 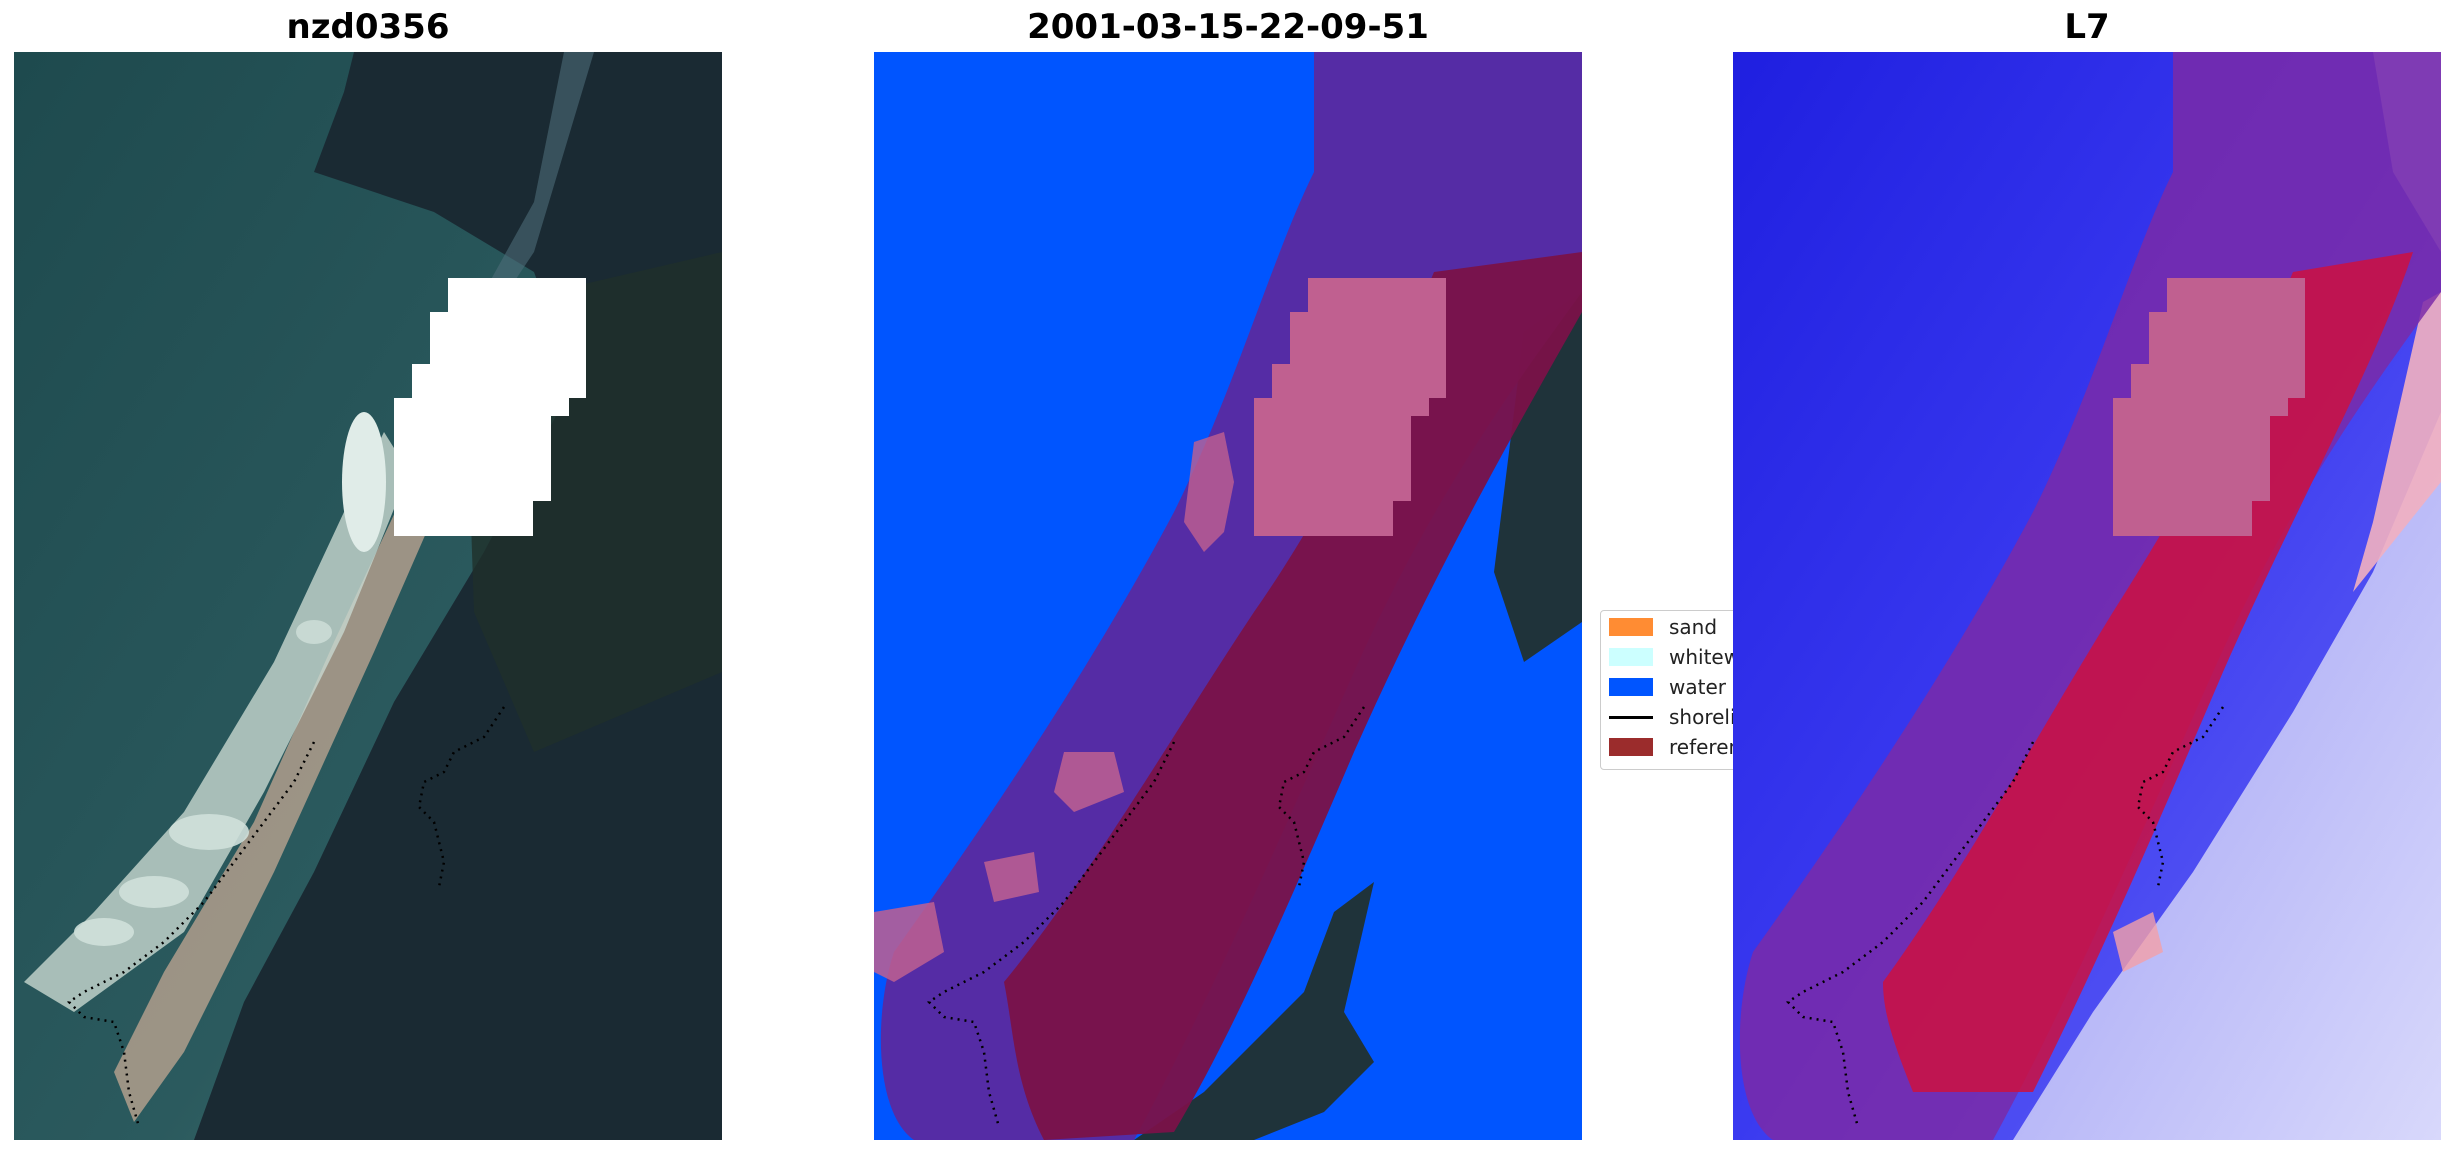 What do you see at coordinates (1674, 657) in the screenshot?
I see `legend-item-whitewater: whitewater` at bounding box center [1674, 657].